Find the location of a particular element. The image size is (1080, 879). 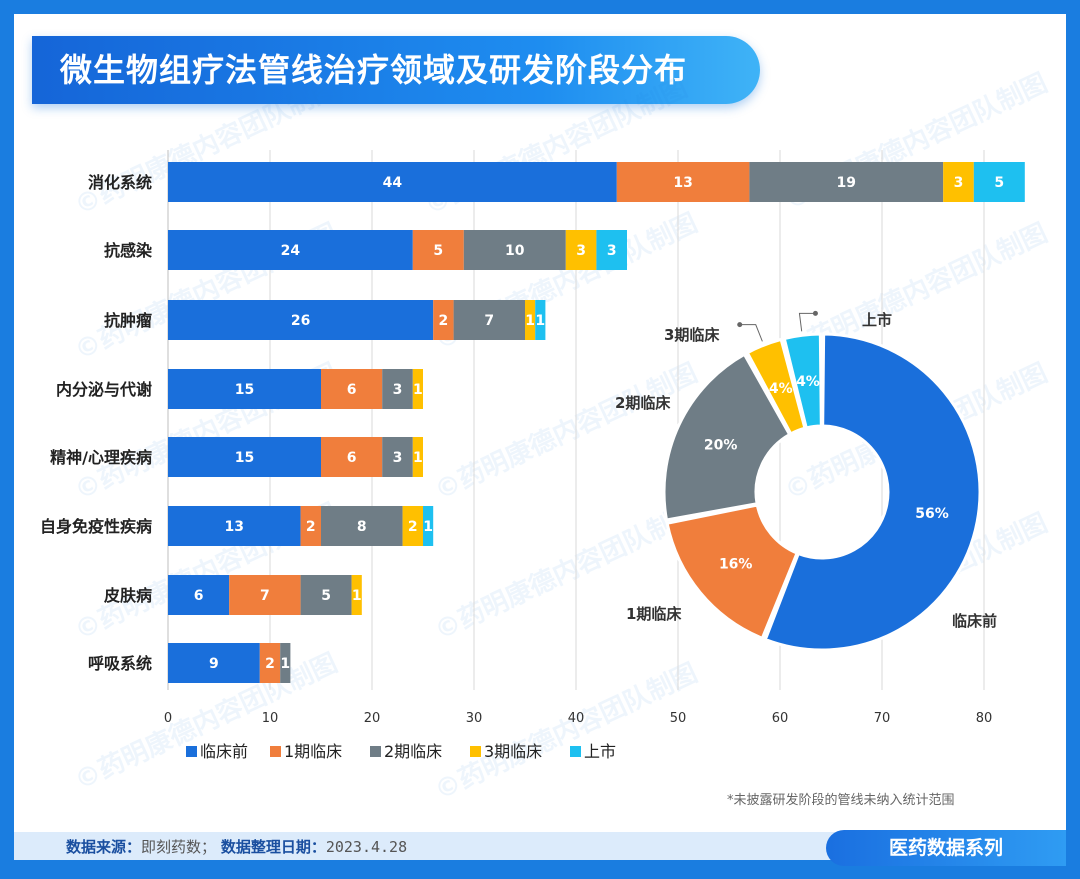

category-label: 皮肤病 is located at coordinates (127, 595).